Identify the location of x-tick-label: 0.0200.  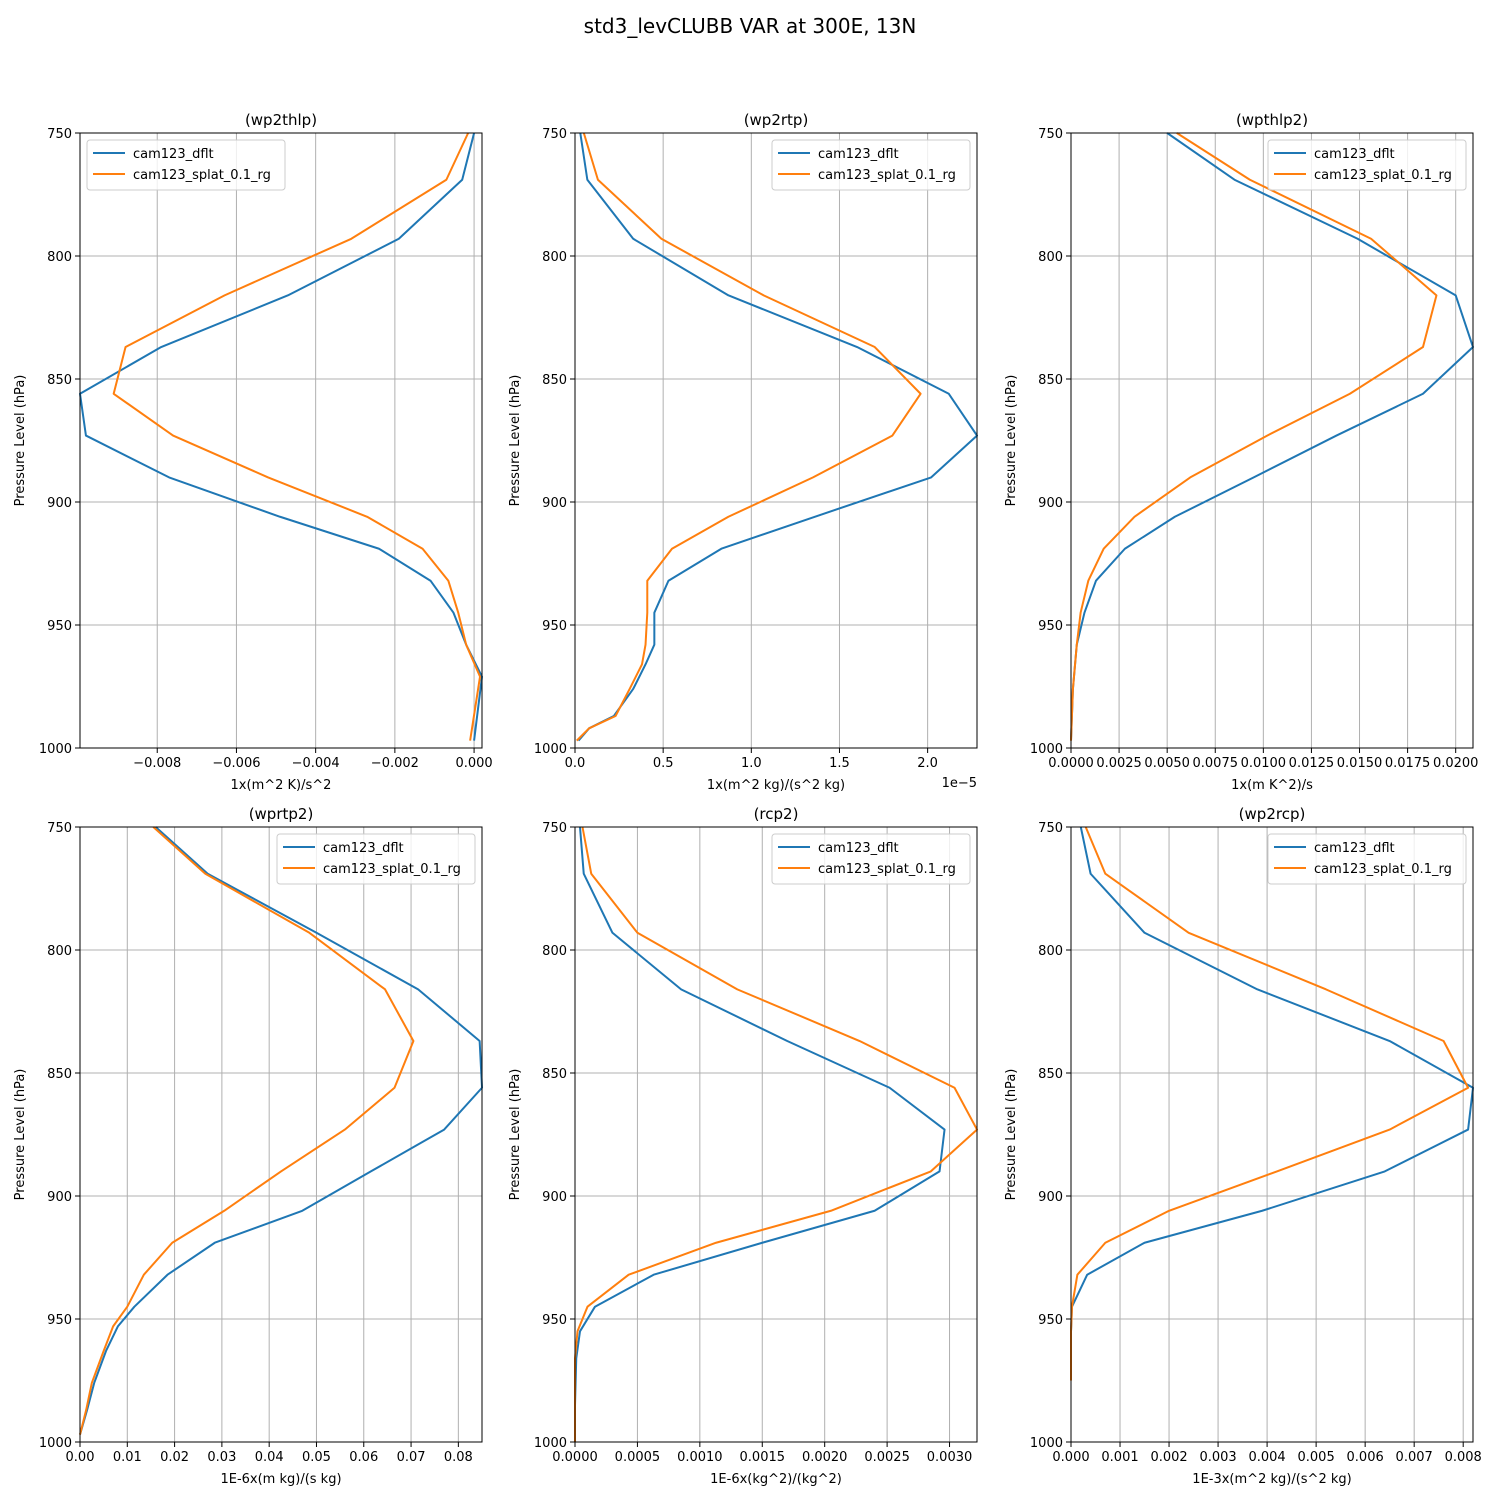
(1456, 763).